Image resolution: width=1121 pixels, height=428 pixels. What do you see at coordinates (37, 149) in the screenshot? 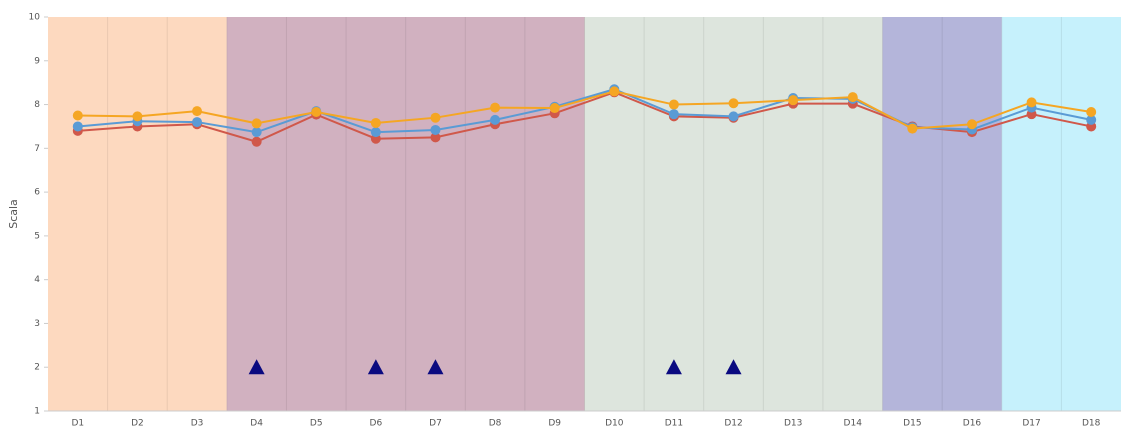
I see `y-tick-label: 7` at bounding box center [37, 149].